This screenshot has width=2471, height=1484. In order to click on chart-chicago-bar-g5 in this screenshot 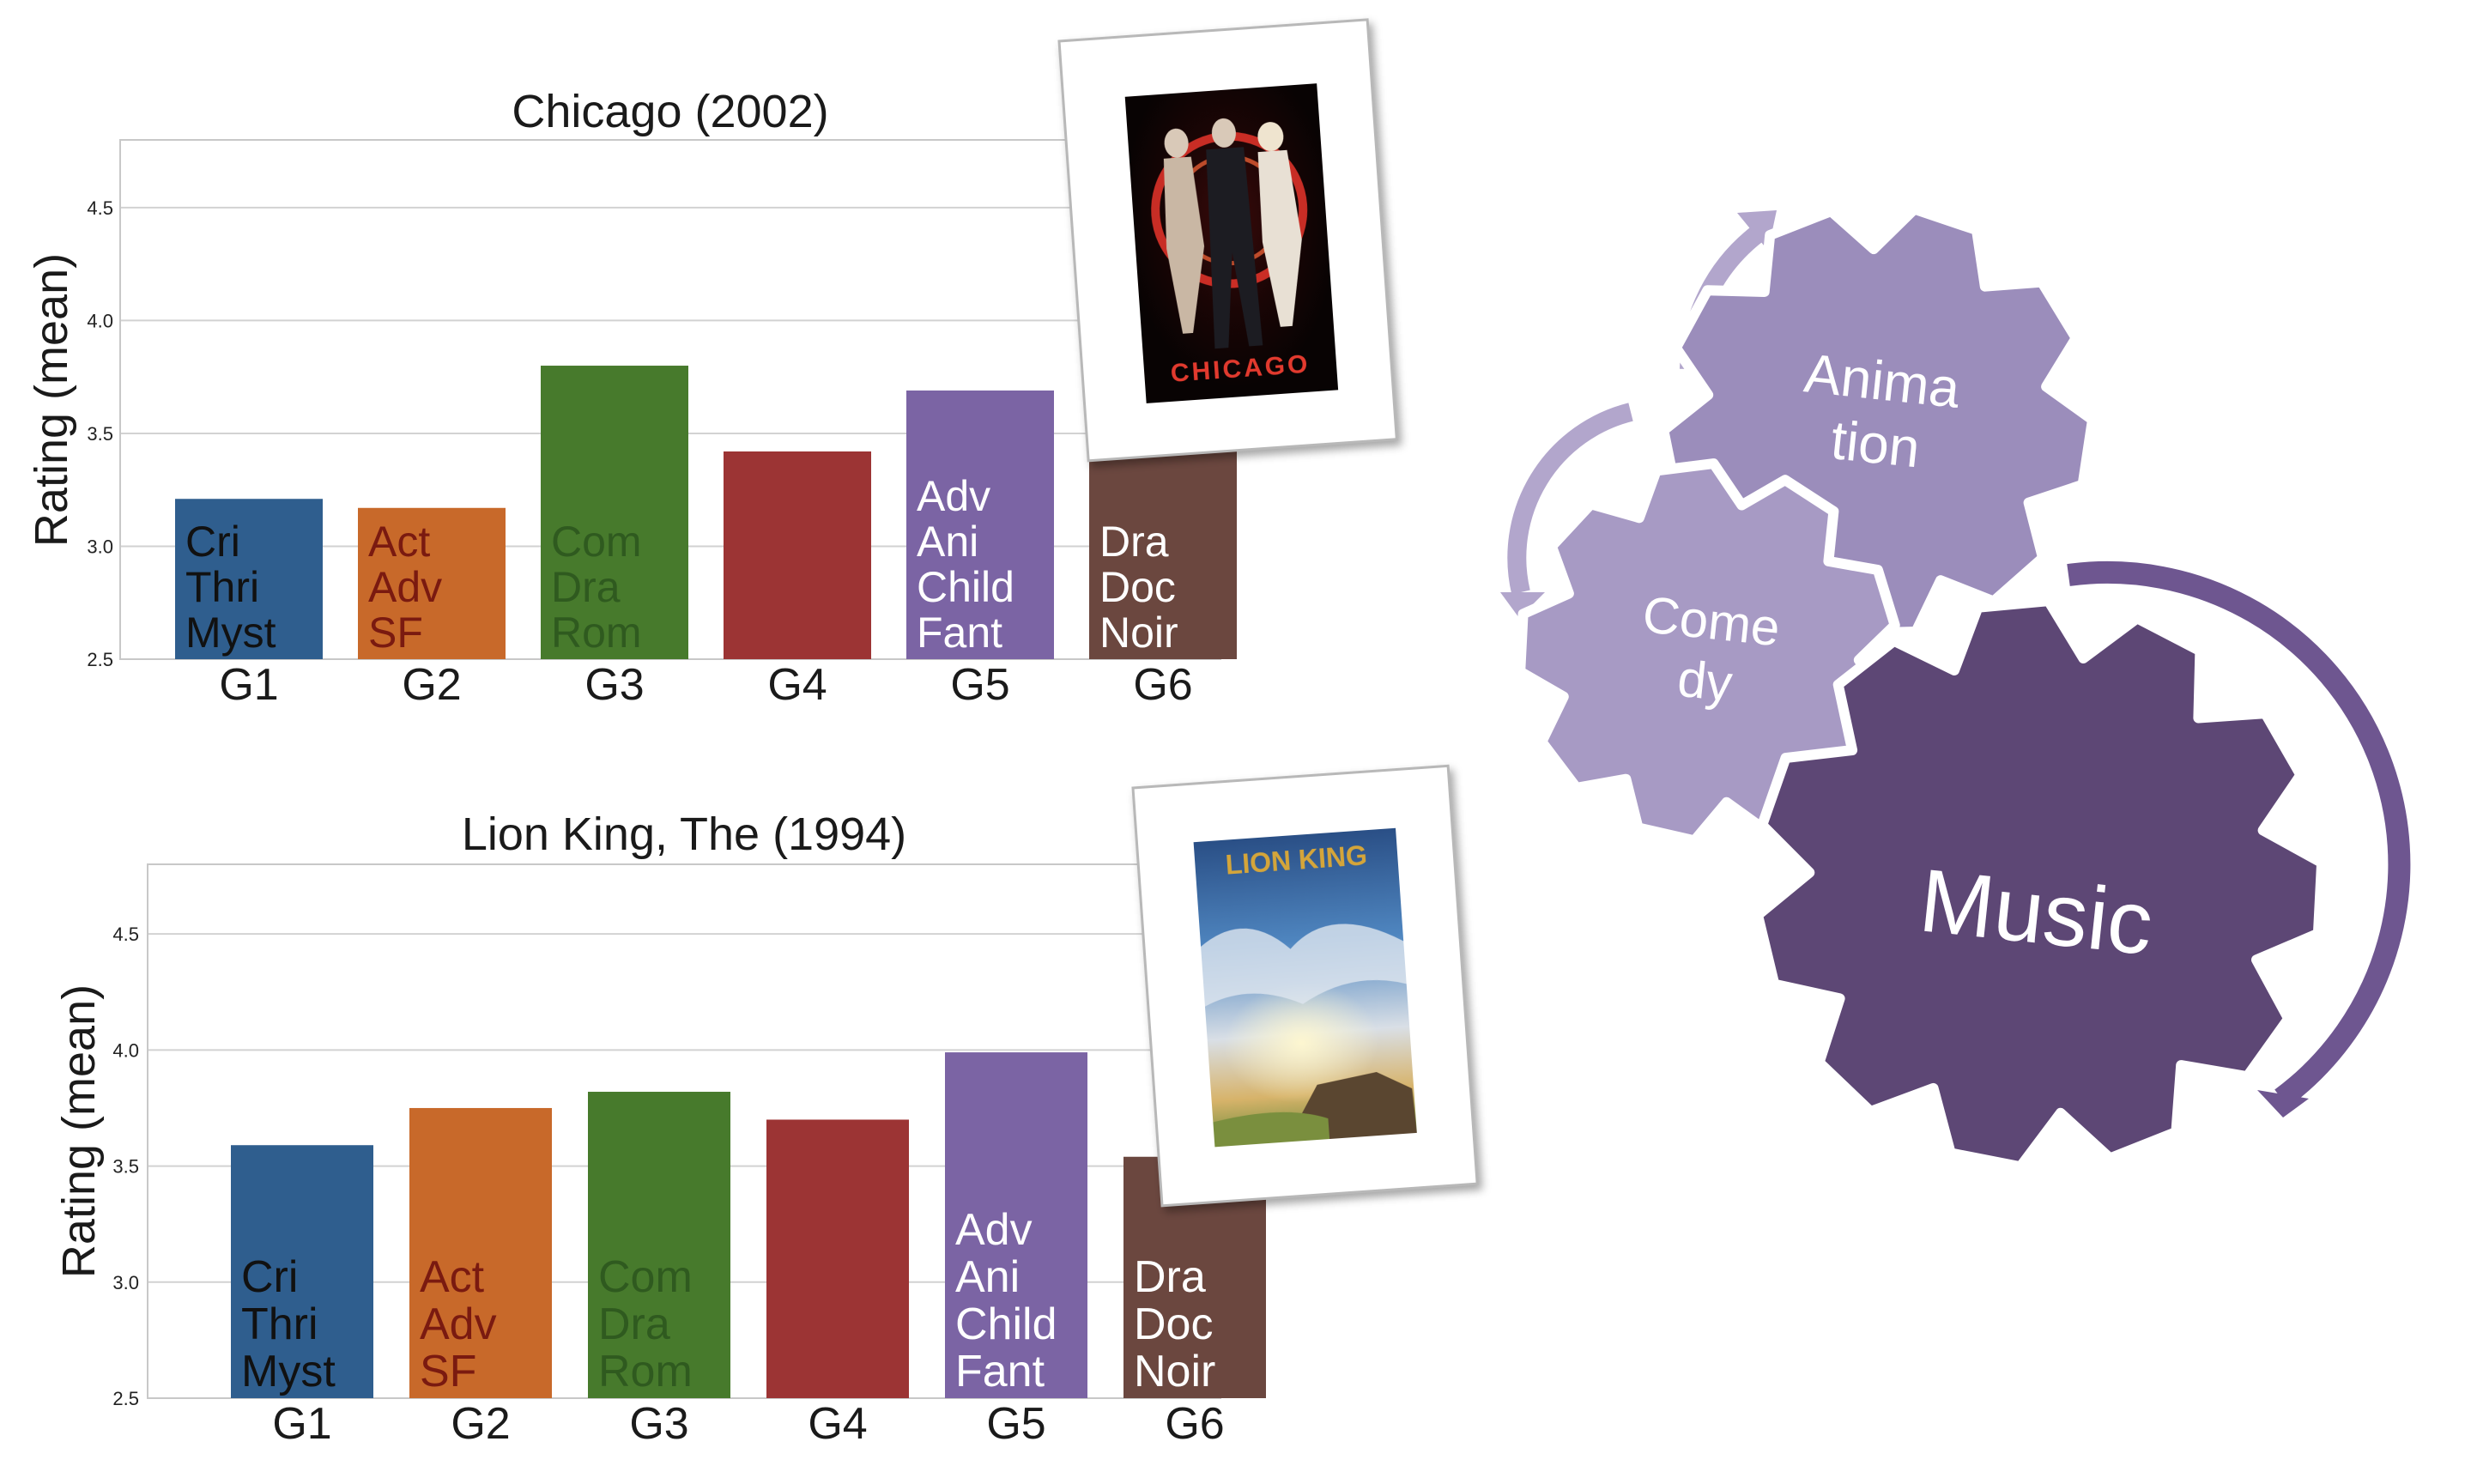, I will do `click(980, 524)`.